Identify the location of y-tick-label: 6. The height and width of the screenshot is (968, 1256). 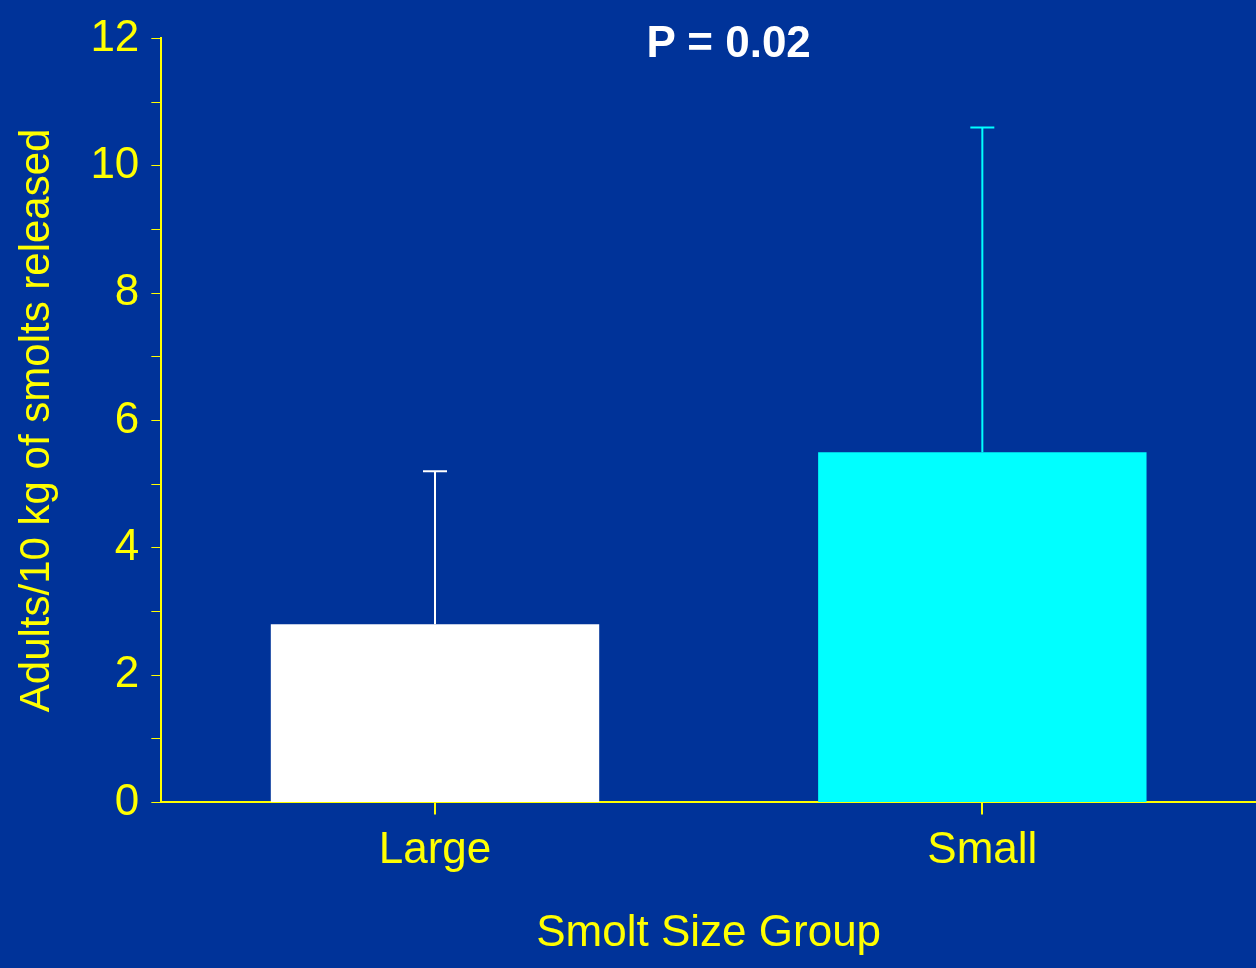
(127, 417).